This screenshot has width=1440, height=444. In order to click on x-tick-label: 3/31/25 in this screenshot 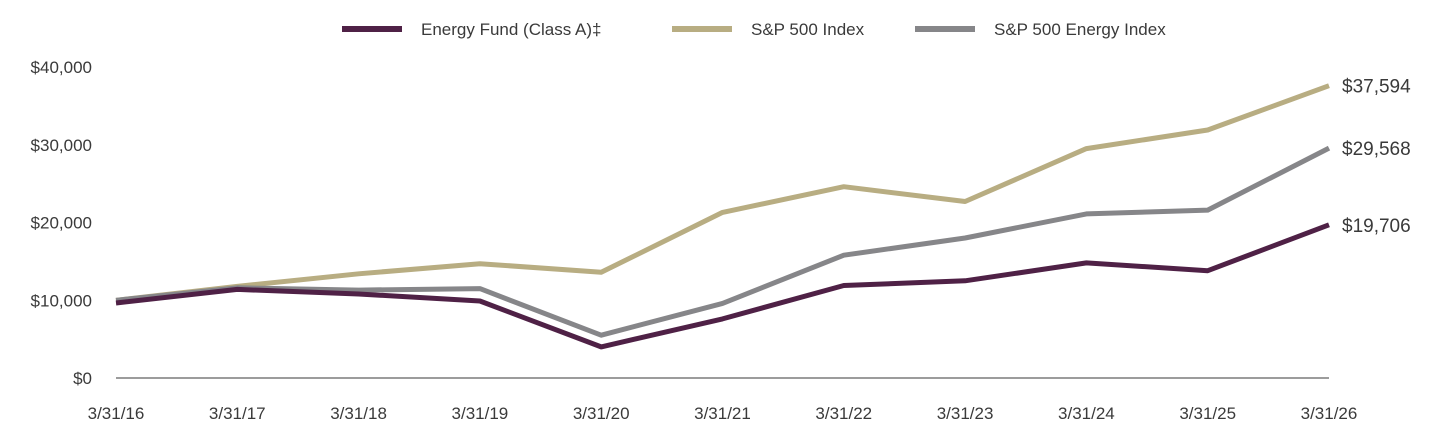, I will do `click(1207, 413)`.